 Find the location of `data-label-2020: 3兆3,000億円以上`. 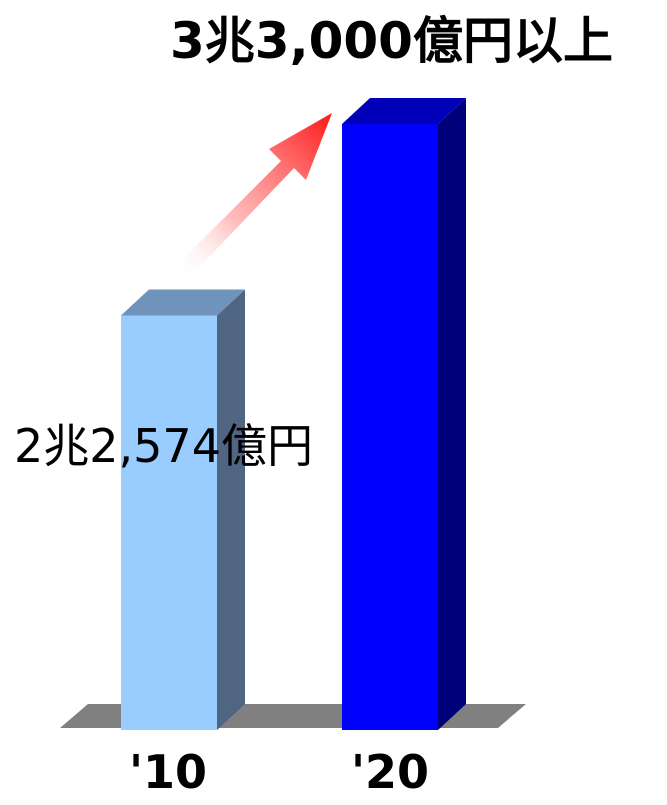

data-label-2020: 3兆3,000億円以上 is located at coordinates (391, 41).